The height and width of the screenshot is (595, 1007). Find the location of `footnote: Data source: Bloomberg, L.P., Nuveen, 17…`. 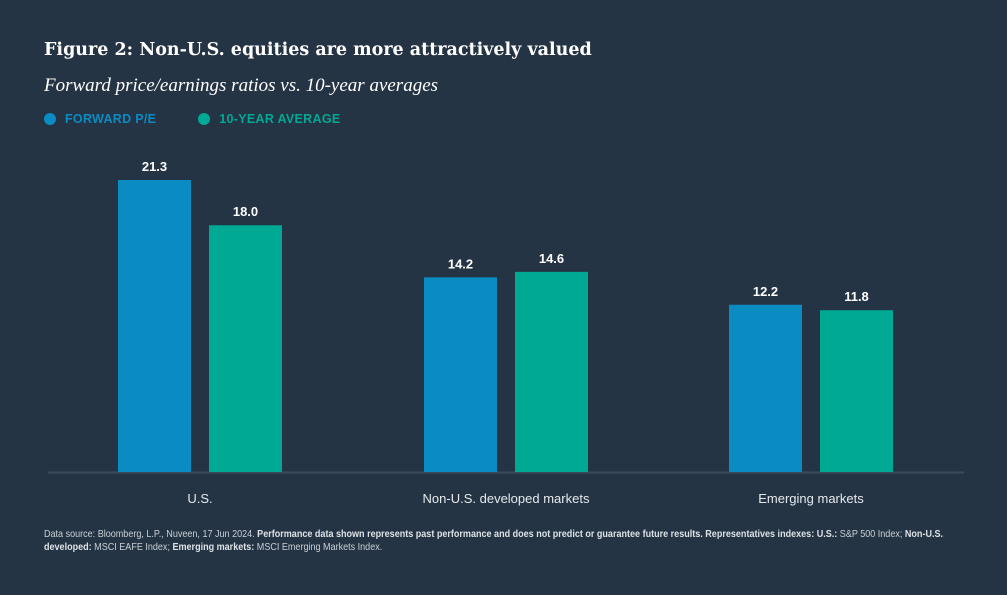

footnote: Data source: Bloomberg, L.P., Nuveen, 17… is located at coordinates (506, 541).